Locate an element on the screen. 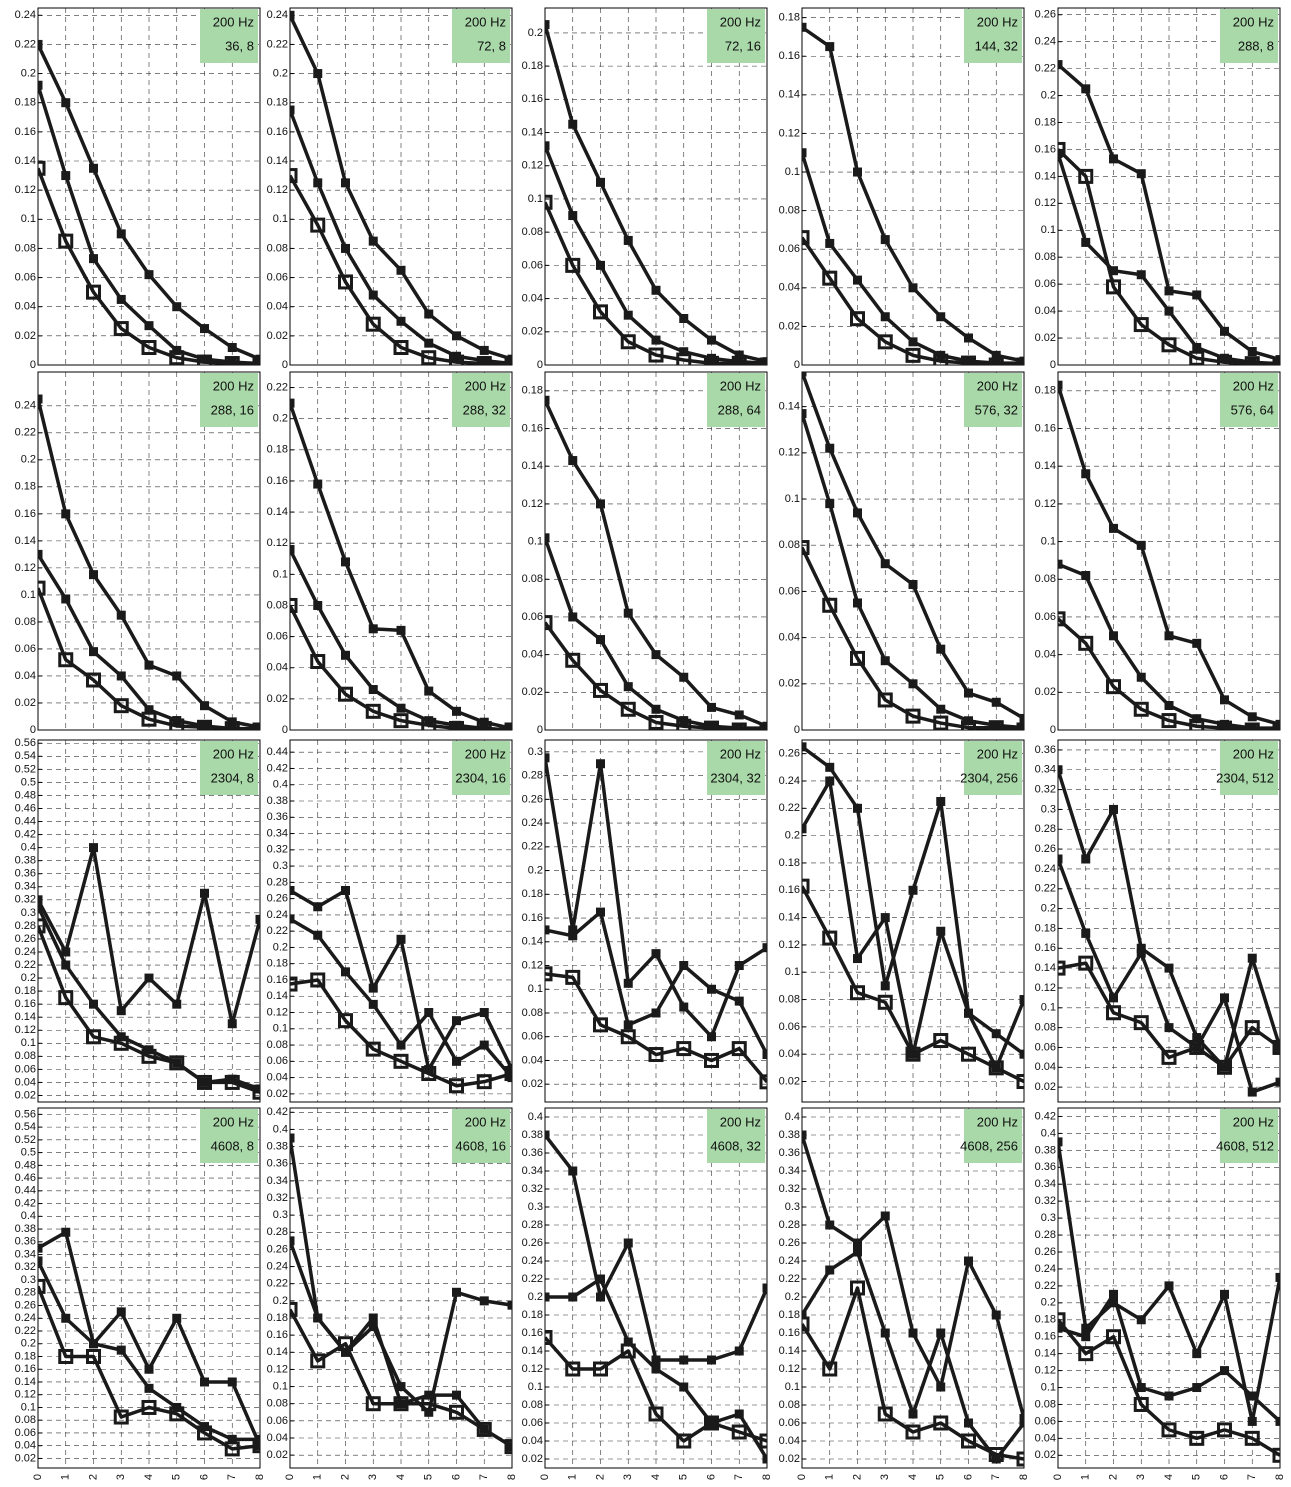 The width and height of the screenshot is (1291, 1487). y-tick-label: 0.56 is located at coordinates (25, 1114).